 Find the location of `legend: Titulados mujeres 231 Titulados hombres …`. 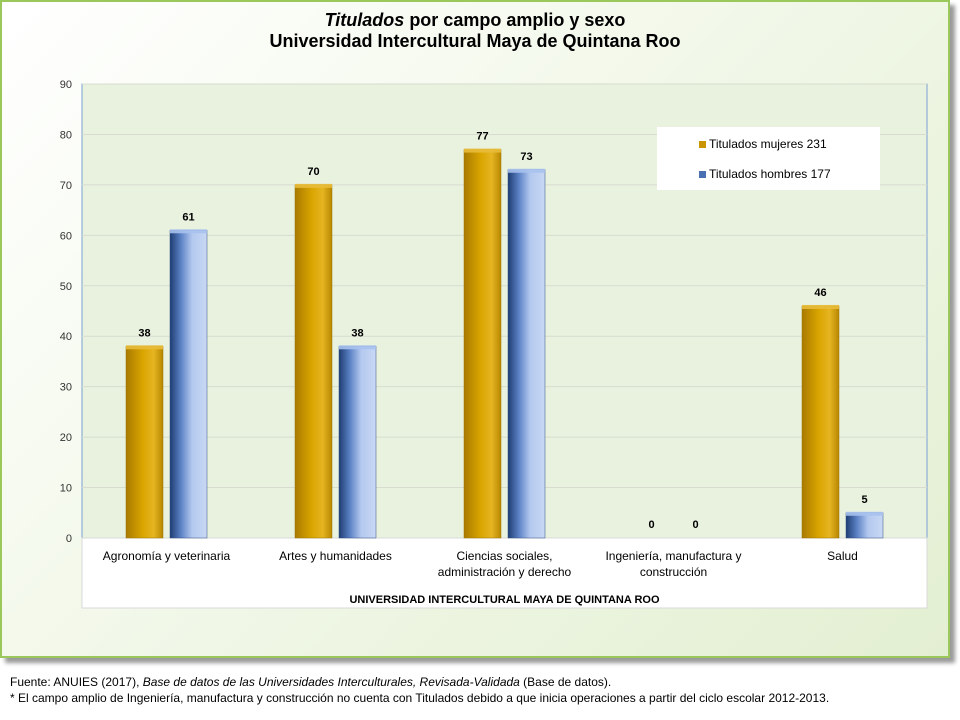

legend: Titulados mujeres 231 Titulados hombres … is located at coordinates (768, 158).